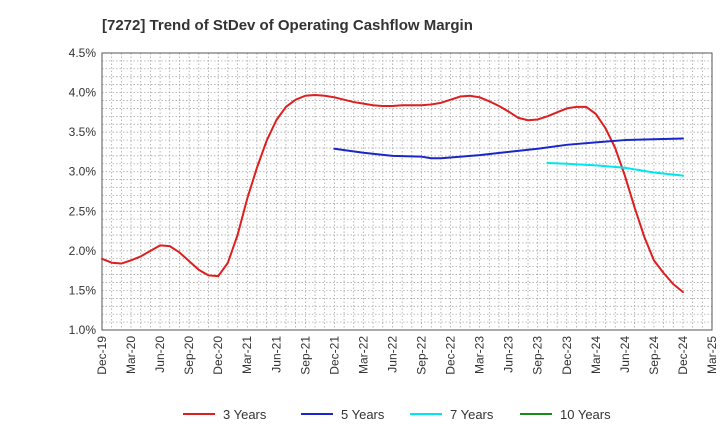 The height and width of the screenshot is (440, 720). What do you see at coordinates (83, 330) in the screenshot?
I see `y-tick-label: 1.0%` at bounding box center [83, 330].